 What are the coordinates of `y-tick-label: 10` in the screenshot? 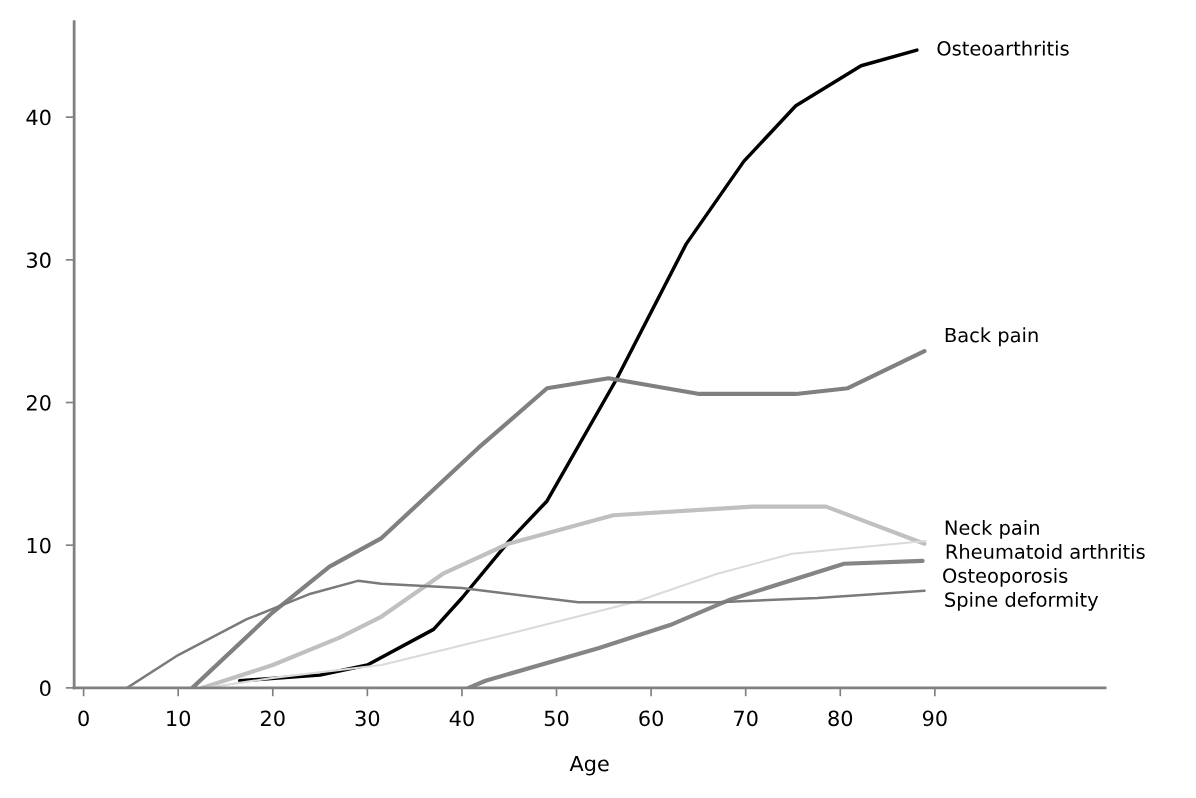 It's located at (39, 545).